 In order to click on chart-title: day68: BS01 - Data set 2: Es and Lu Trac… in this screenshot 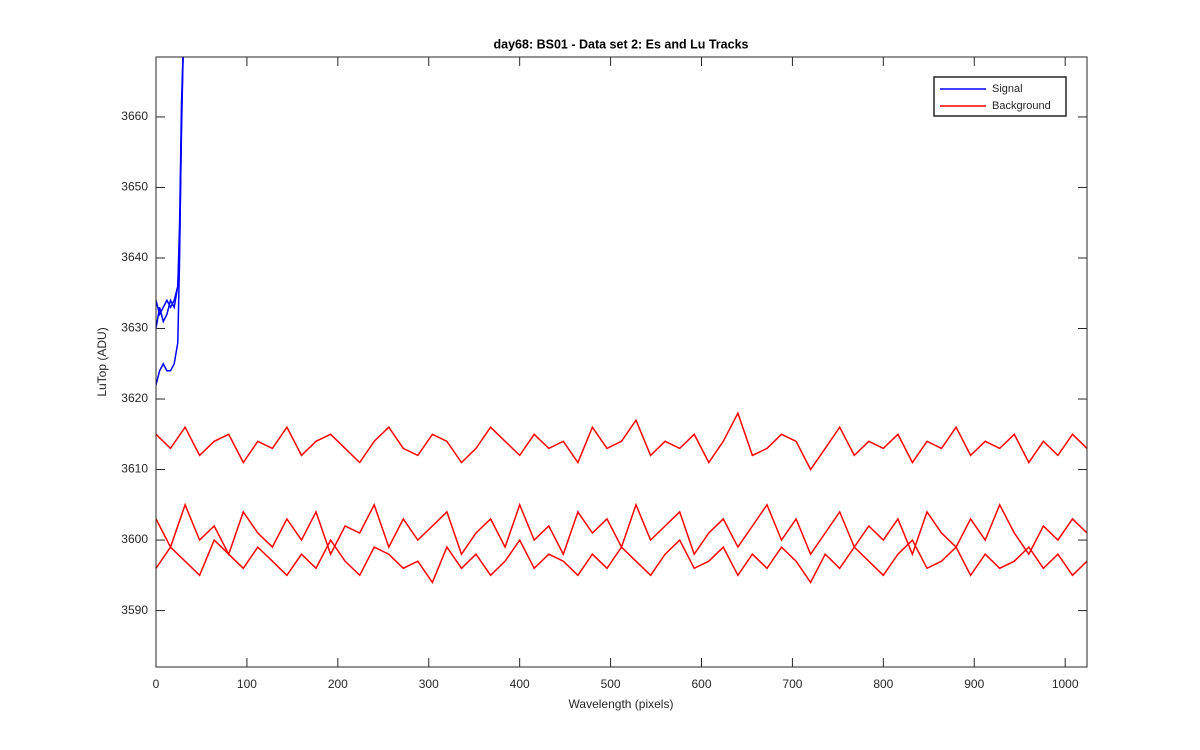, I will do `click(621, 44)`.